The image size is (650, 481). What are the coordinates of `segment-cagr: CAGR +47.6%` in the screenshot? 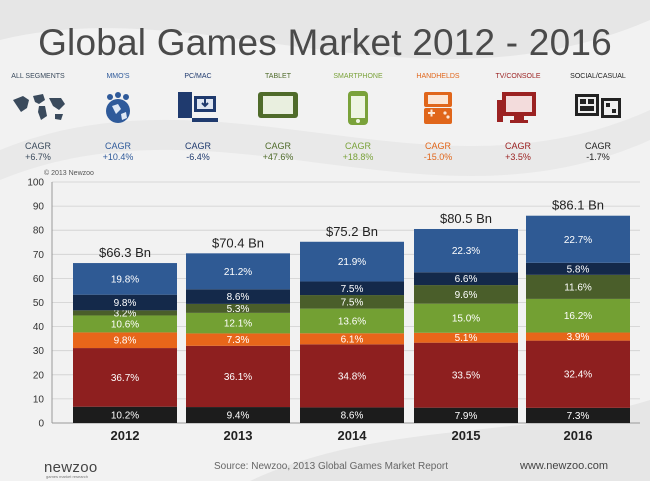 It's located at (278, 152).